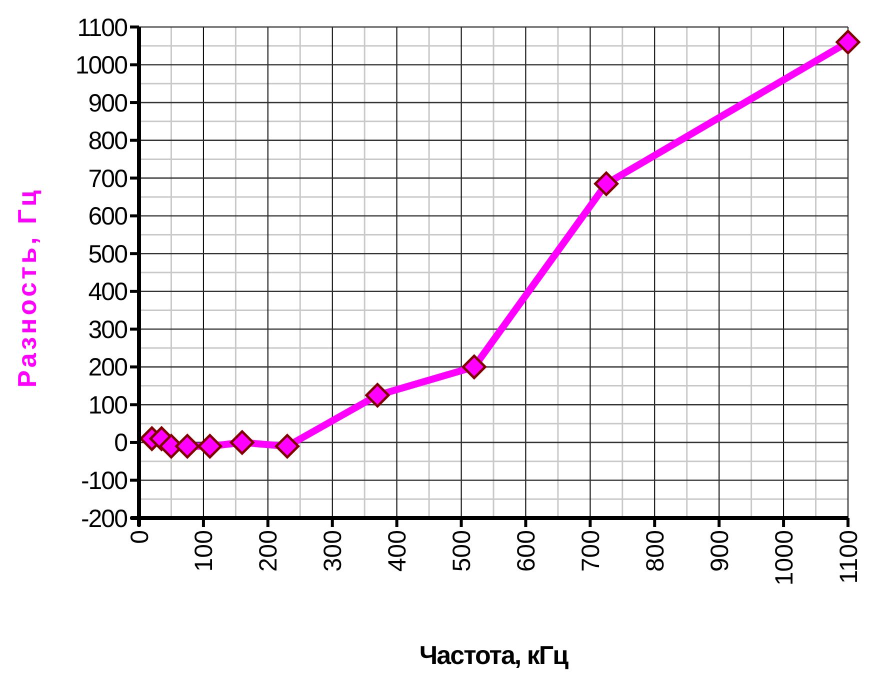 The image size is (885, 677). Describe the element at coordinates (784, 558) in the screenshot. I see `x-tick-label: 1000` at that location.